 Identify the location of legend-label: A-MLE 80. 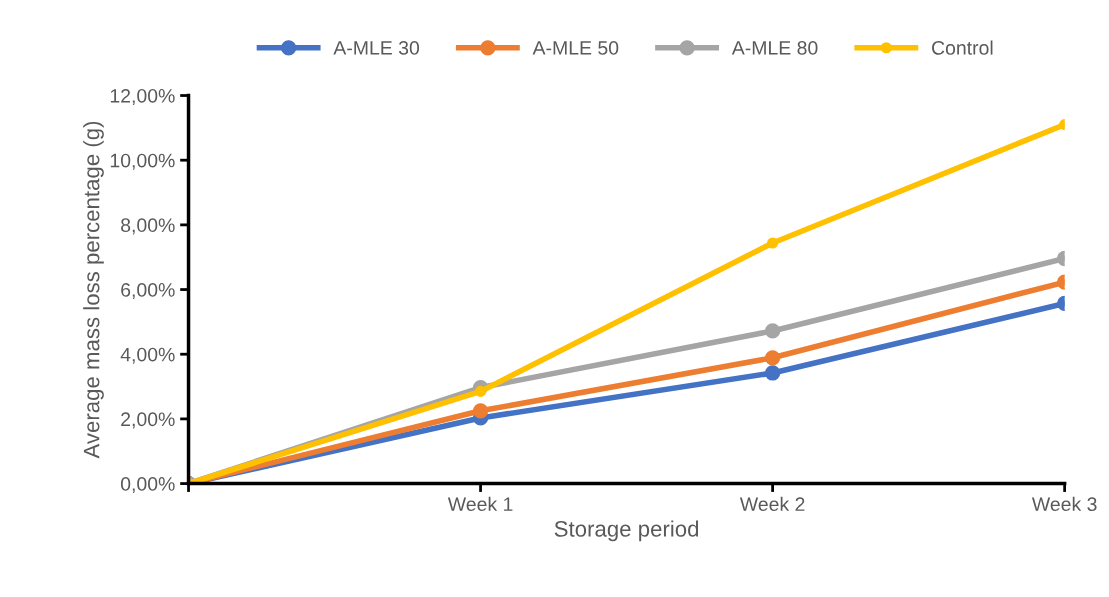
(774, 48).